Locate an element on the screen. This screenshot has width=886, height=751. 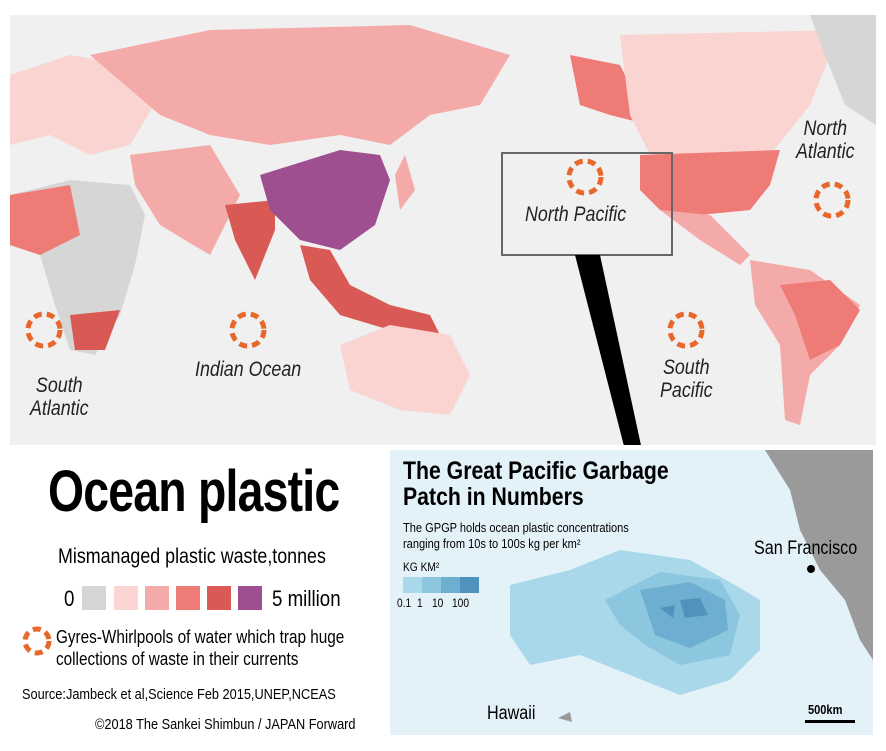
south-africa is located at coordinates (95, 330).